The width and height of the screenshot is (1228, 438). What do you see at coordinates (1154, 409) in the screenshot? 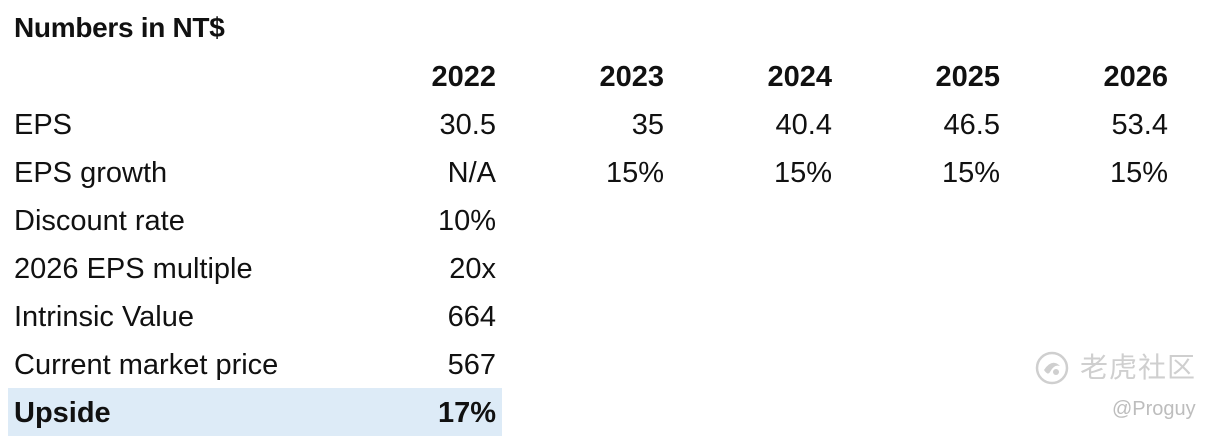
I see `watermark-handle: @Proguy` at bounding box center [1154, 409].